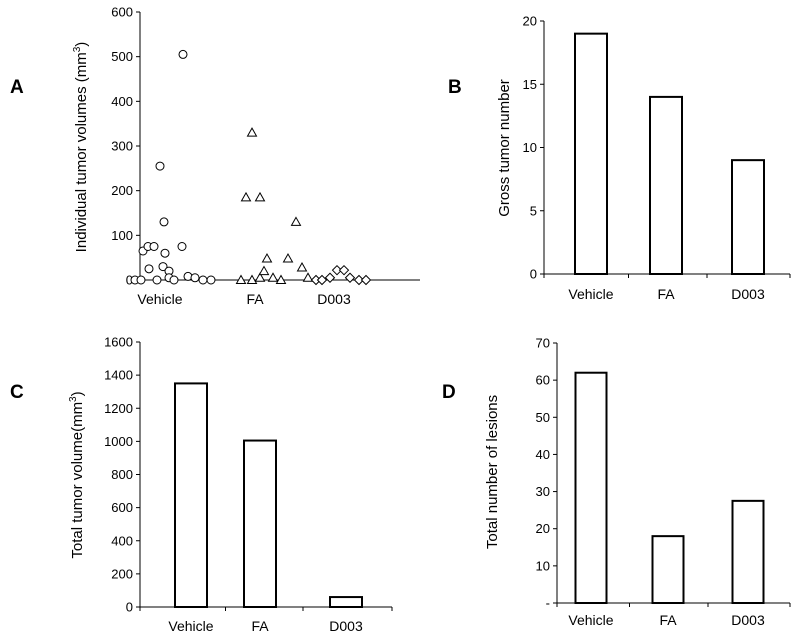  Describe the element at coordinates (244, 299) in the screenshot. I see `panel-a-category-labels: Vehicle FA D003` at that location.